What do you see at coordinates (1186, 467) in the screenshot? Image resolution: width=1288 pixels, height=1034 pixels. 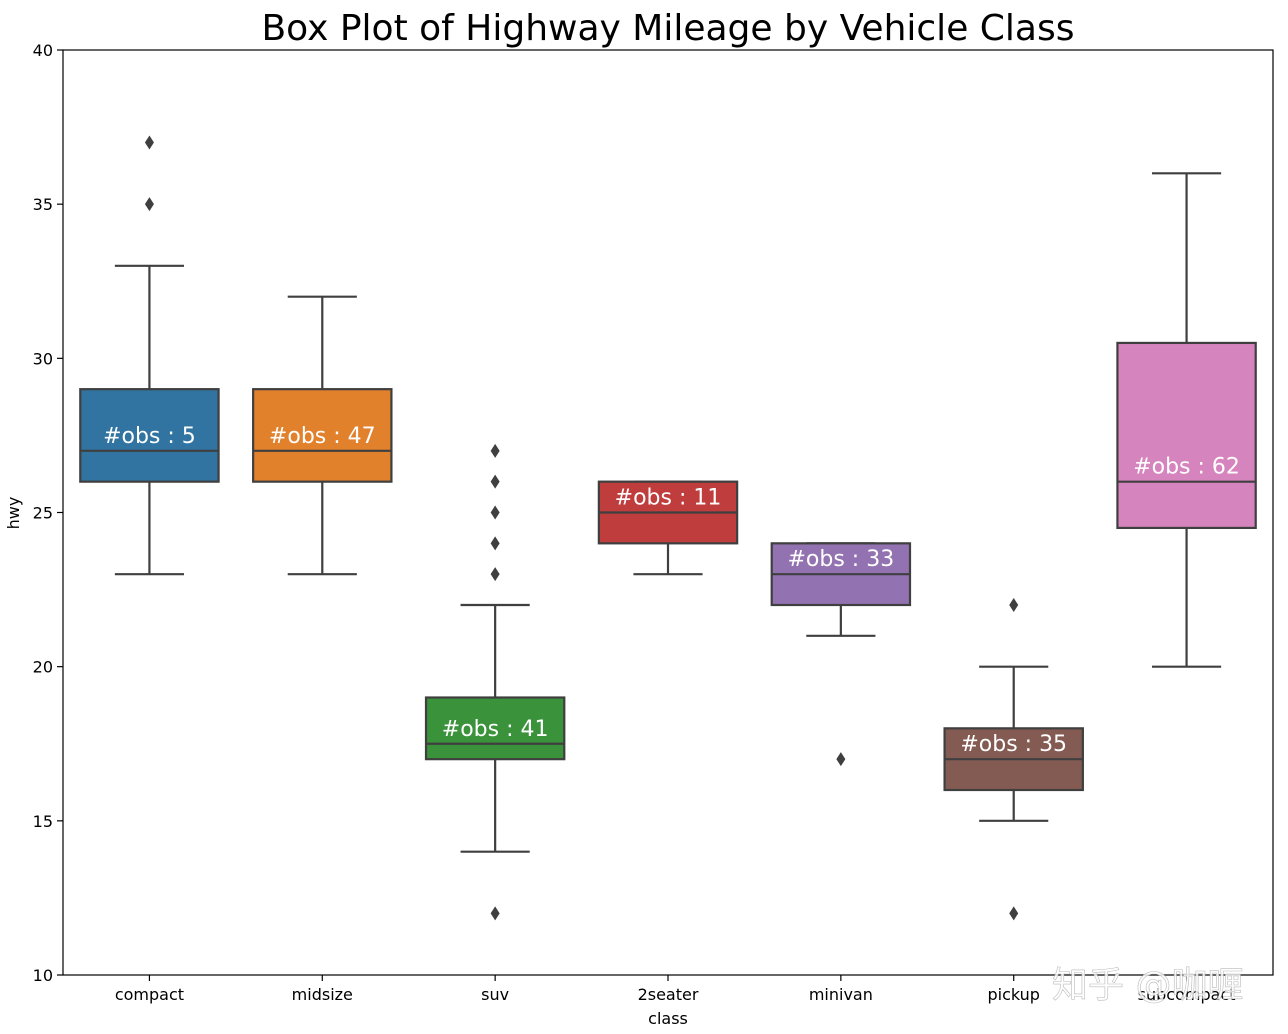 I see `obs-count-label: #obs : 62` at bounding box center [1186, 467].